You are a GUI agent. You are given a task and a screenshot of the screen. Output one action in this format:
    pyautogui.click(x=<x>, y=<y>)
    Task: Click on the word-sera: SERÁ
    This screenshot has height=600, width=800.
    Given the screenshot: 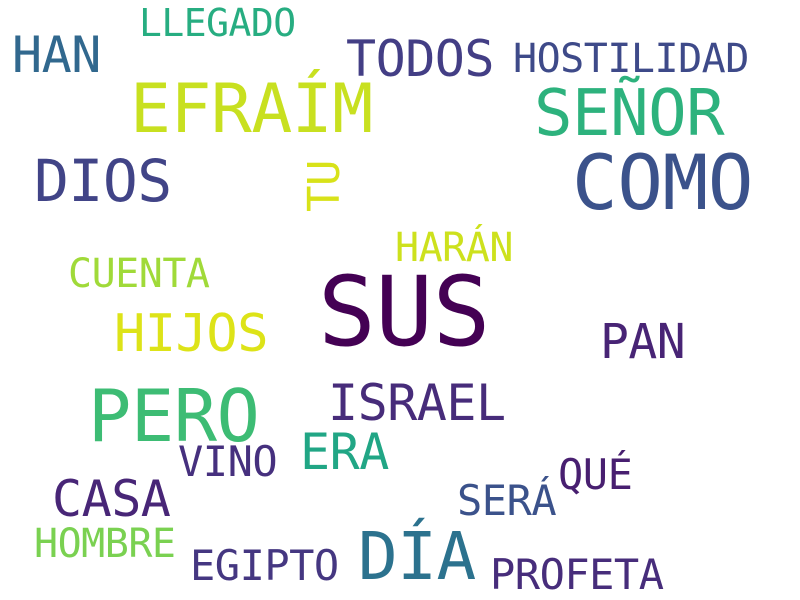 What is the action you would take?
    pyautogui.click(x=507, y=500)
    